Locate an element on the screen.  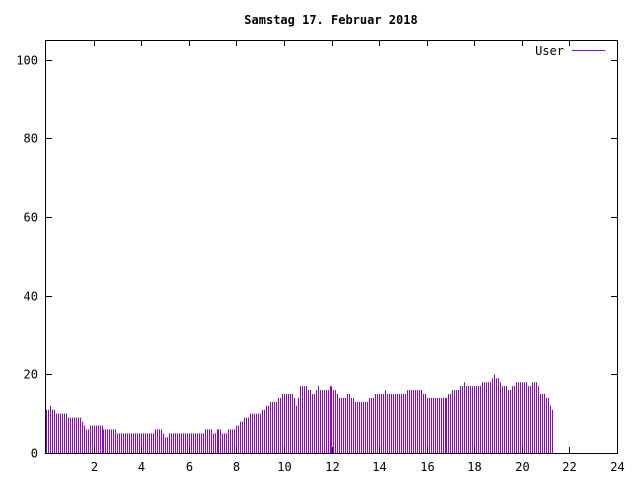
y-tick-label: 80 is located at coordinates (31, 139).